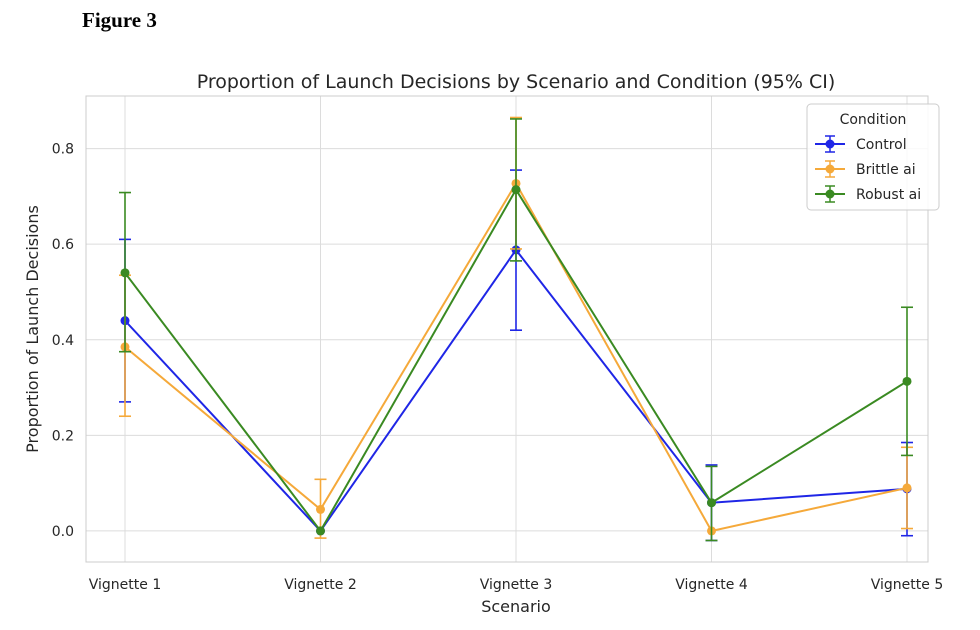  Describe the element at coordinates (63, 150) in the screenshot. I see `y-tick-label: 0.8` at that location.